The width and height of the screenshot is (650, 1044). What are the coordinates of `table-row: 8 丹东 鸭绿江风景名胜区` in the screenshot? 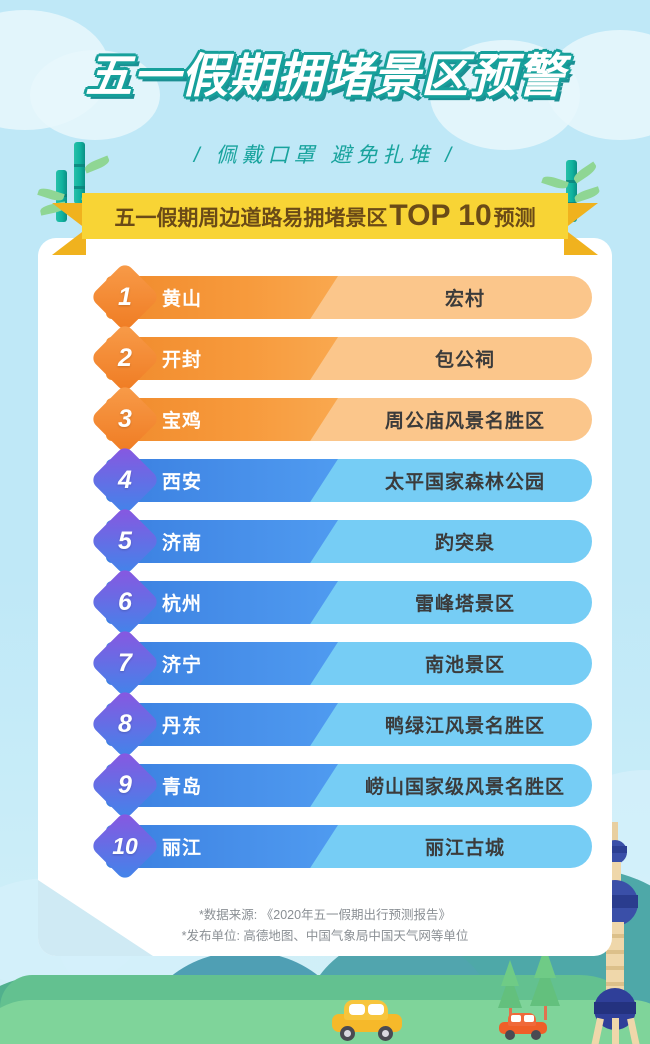 It's located at (325, 724).